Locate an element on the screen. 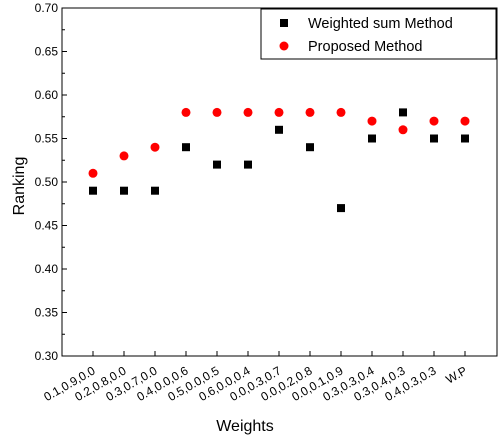  y-tick-label: 0.45 is located at coordinates (47, 226).